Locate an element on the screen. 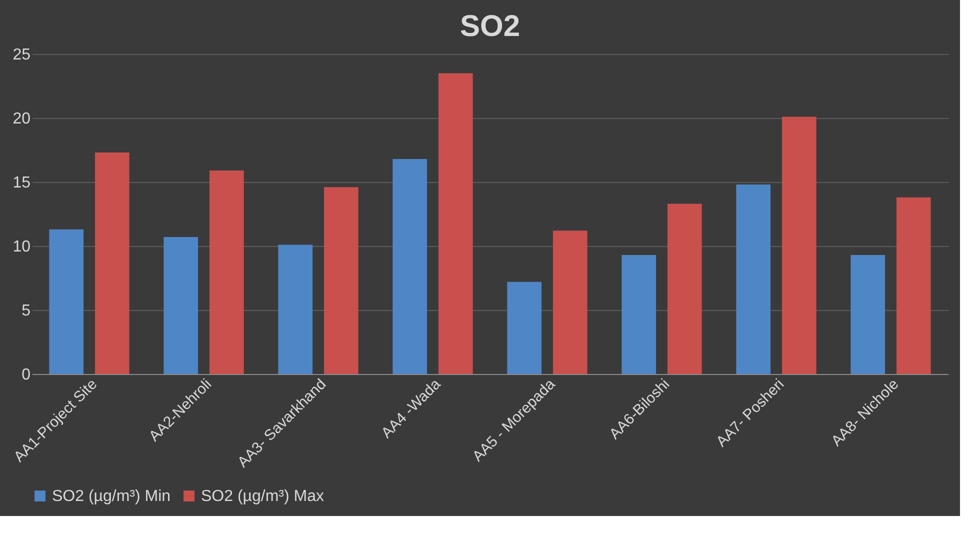 This screenshot has width=980, height=536. y-tick-label: 15 is located at coordinates (21, 183).